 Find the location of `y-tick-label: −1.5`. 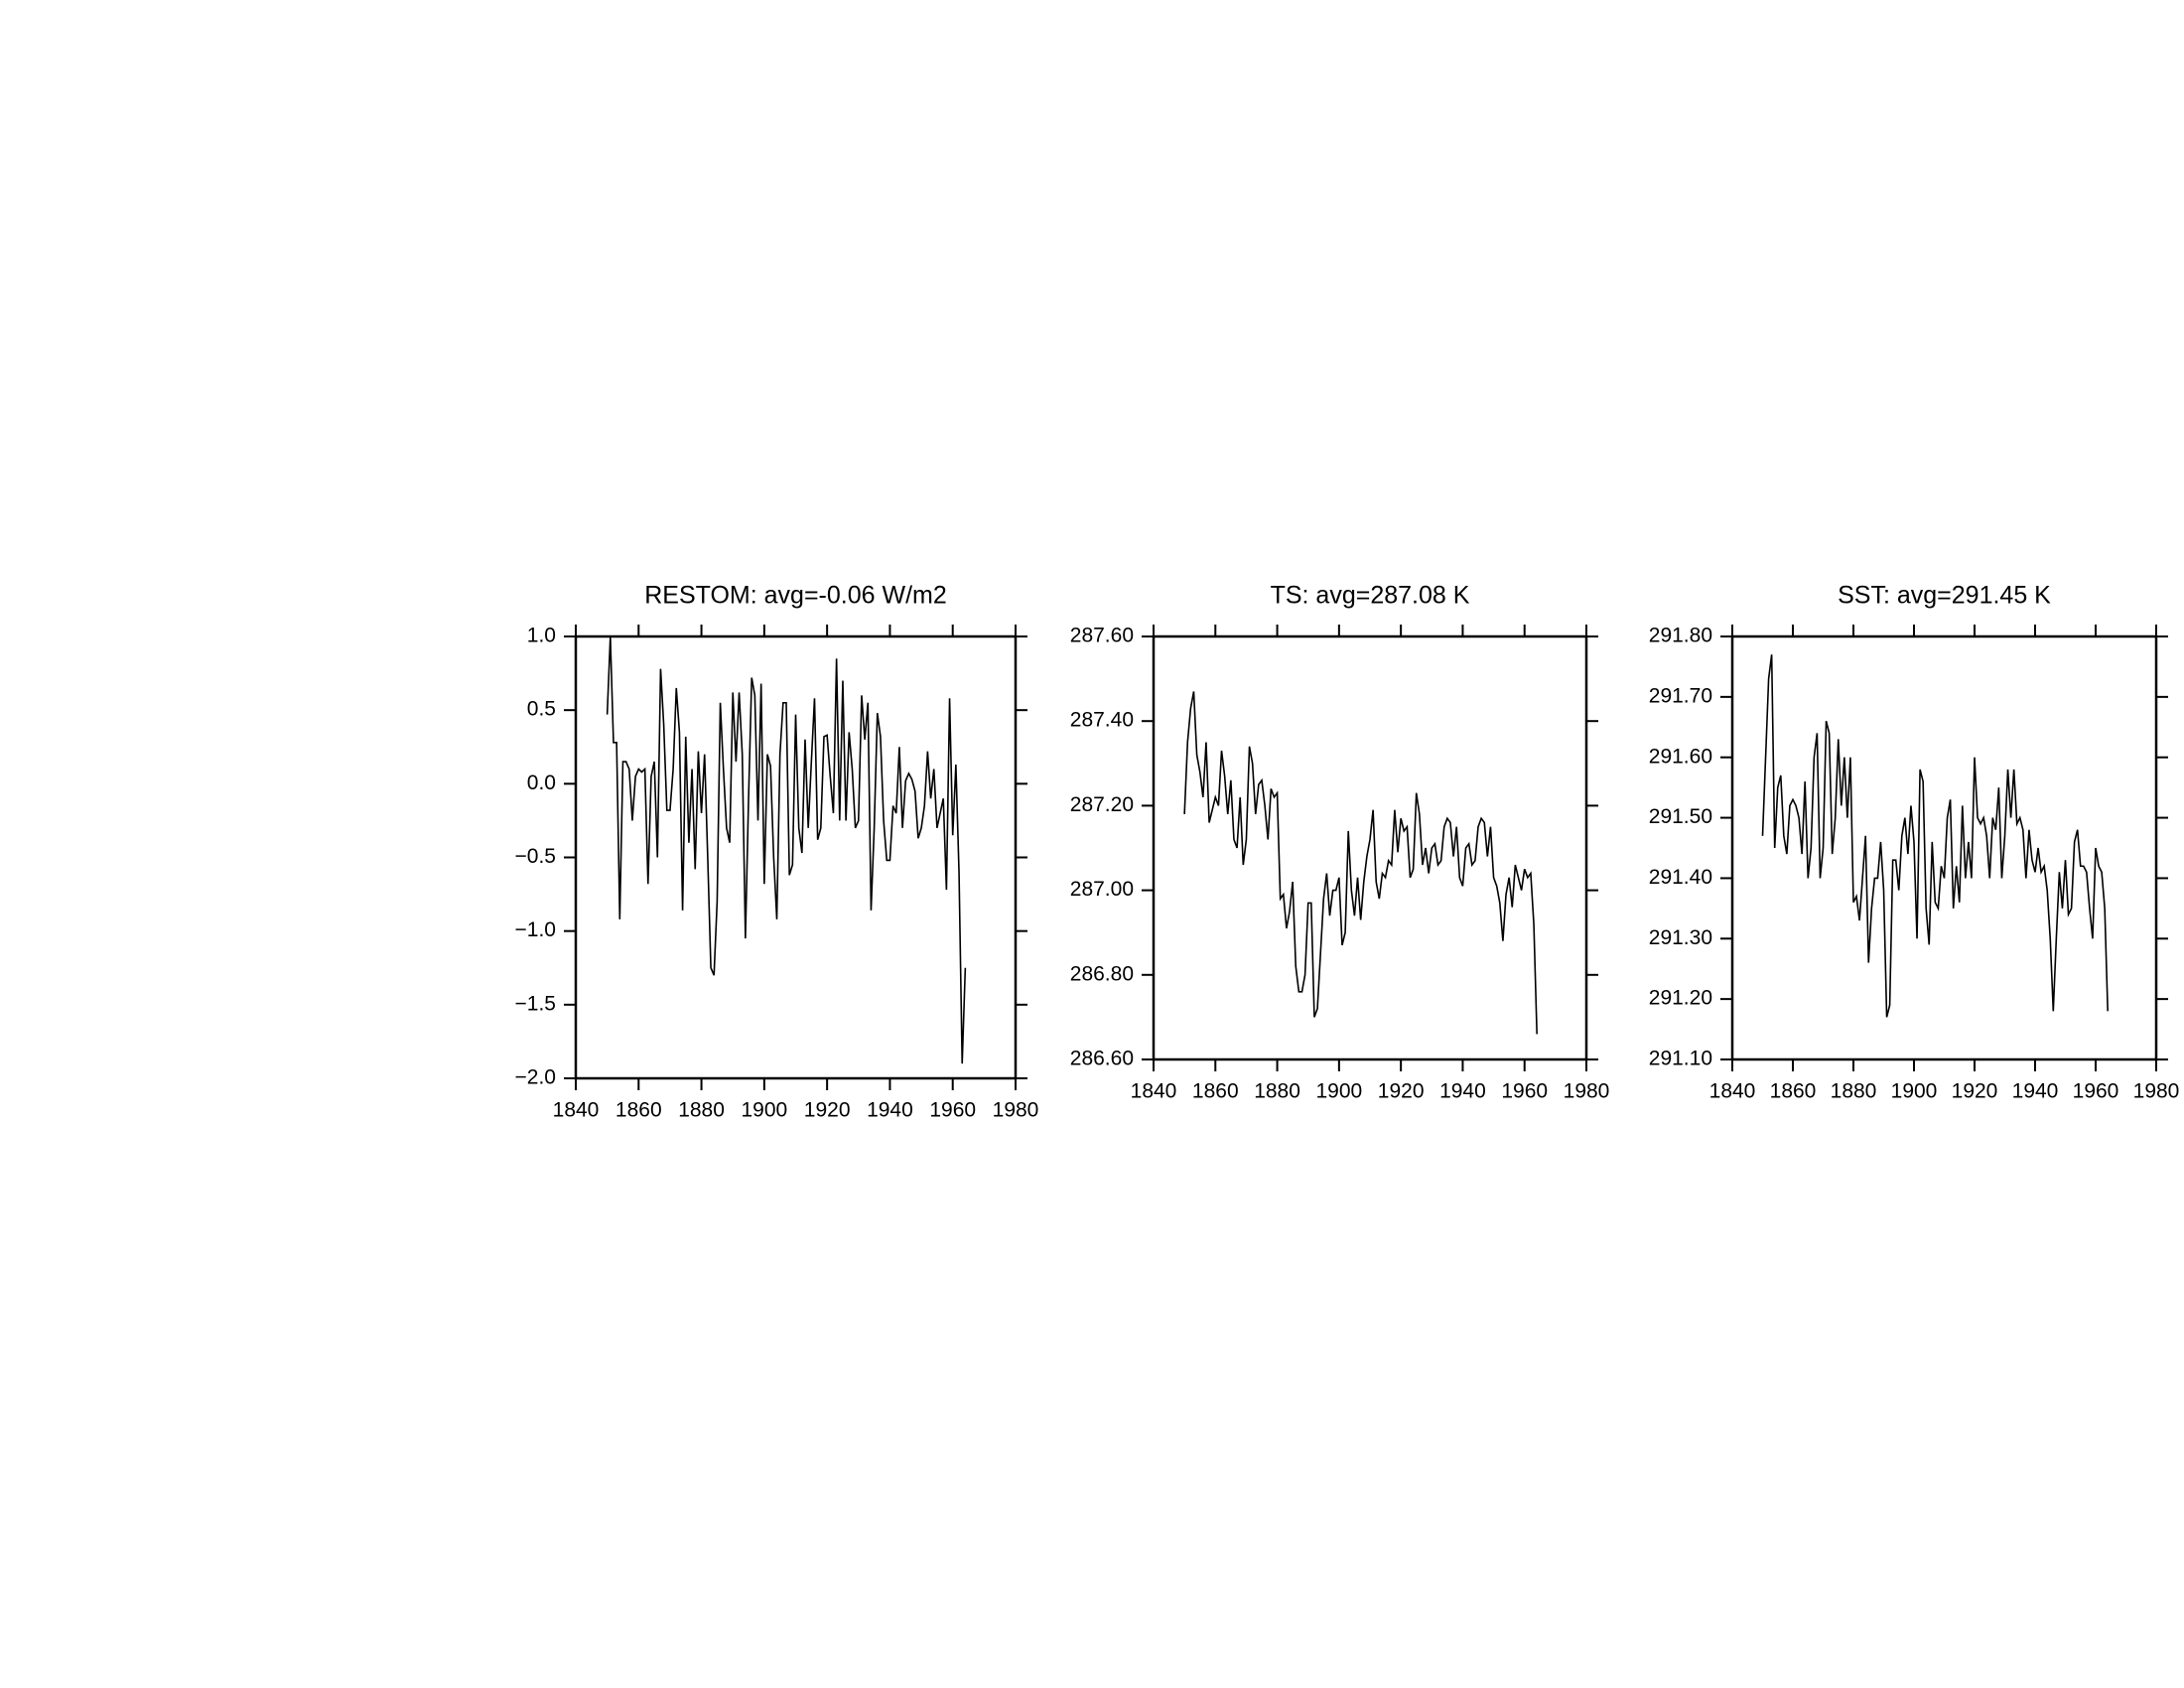

y-tick-label: −1.5 is located at coordinates (535, 1003).